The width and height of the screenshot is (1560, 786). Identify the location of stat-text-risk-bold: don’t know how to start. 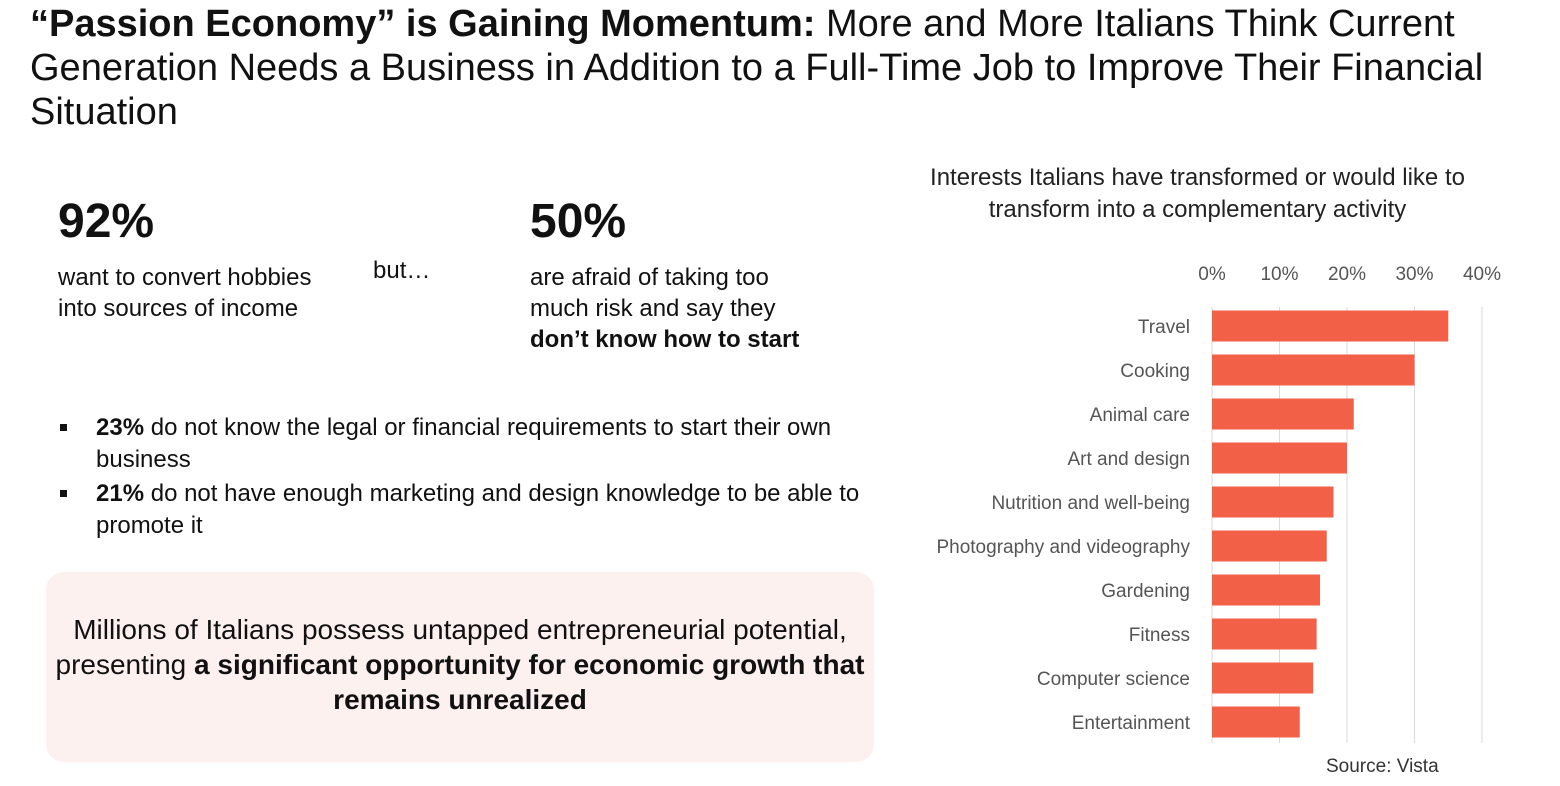
(665, 339).